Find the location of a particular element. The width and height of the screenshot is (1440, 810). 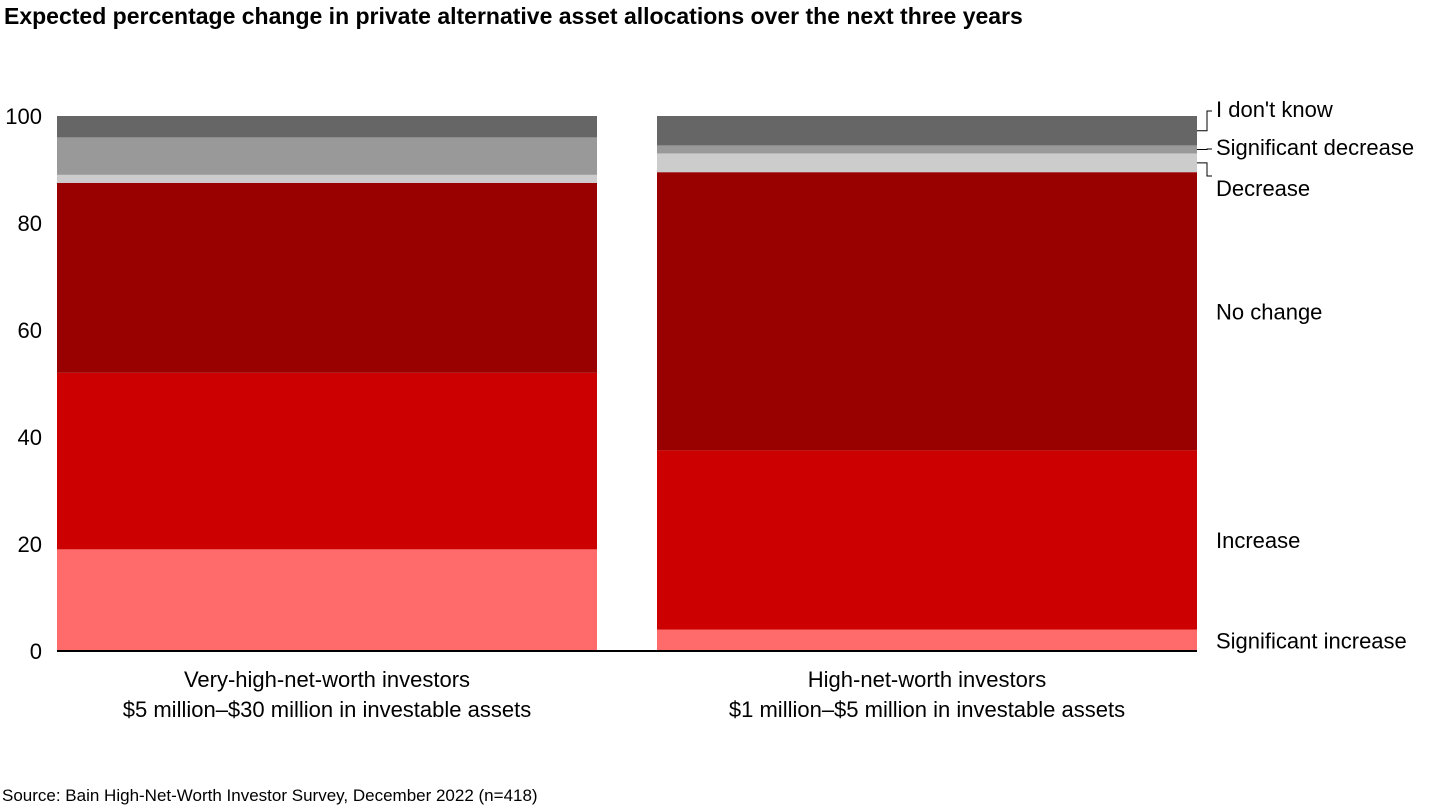

legend-label-i-don-t-know: I don't know is located at coordinates (1274, 109).